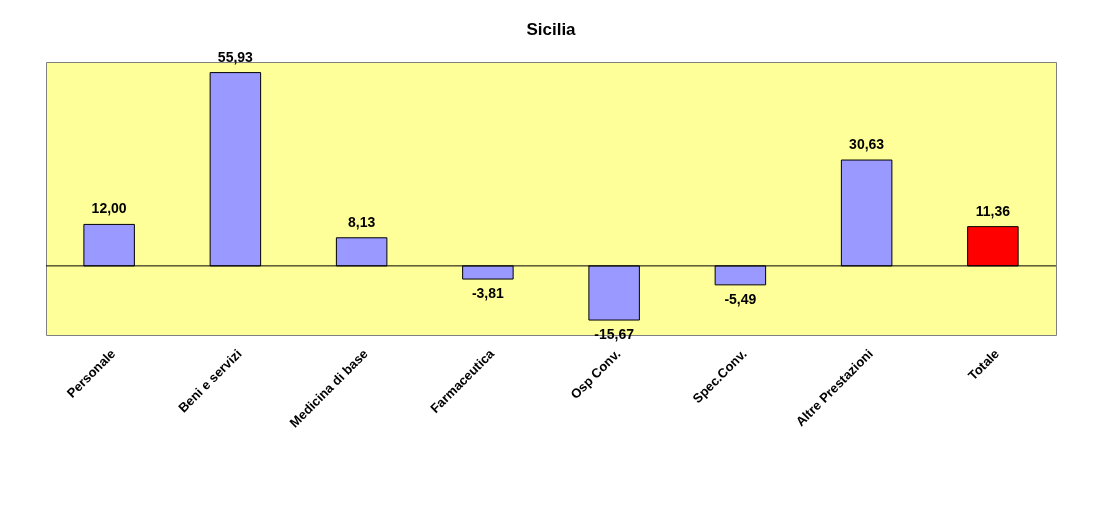 This screenshot has height=522, width=1094. What do you see at coordinates (740, 298) in the screenshot?
I see `data-label: -5,49` at bounding box center [740, 298].